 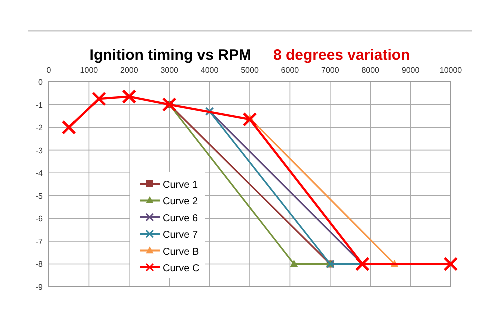 What do you see at coordinates (171, 55) in the screenshot?
I see `chart-title: Ignition timing vs RPM` at bounding box center [171, 55].